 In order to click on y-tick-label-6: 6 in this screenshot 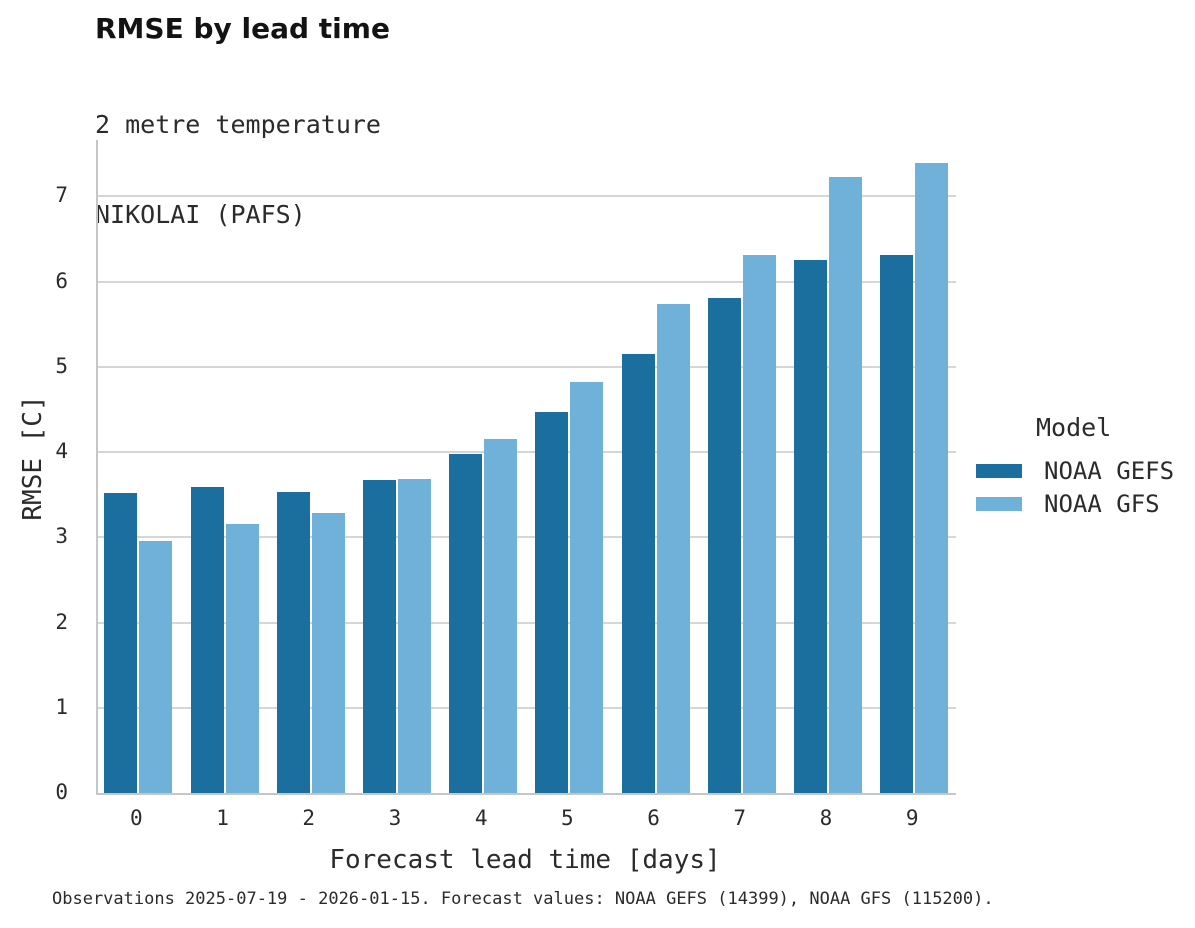, I will do `click(61, 280)`.